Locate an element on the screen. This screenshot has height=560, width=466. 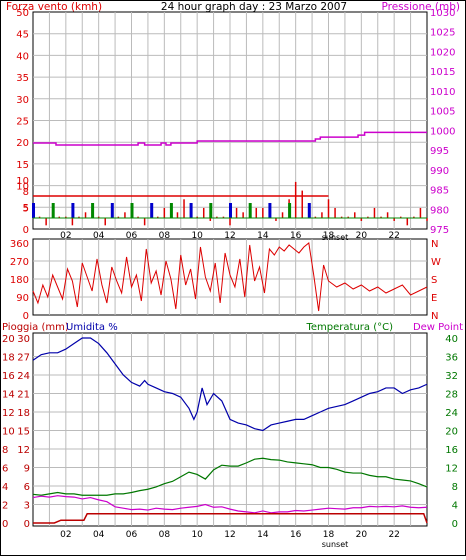
x-tick-label-top: 16 is located at coordinates (296, 236).